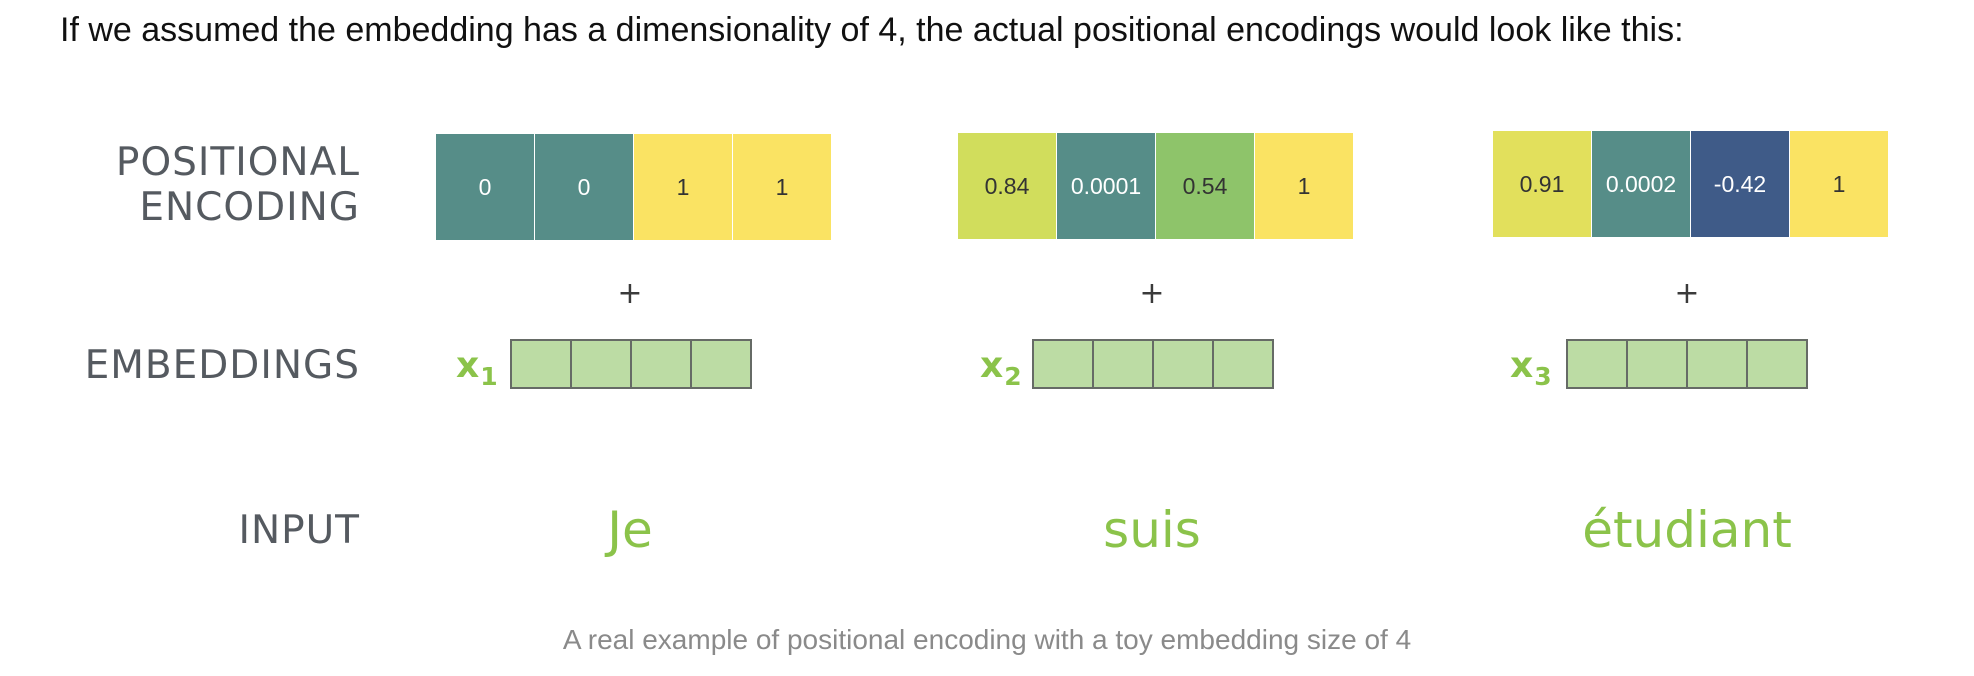 The height and width of the screenshot is (676, 1974). I want to click on pe-cell: 0.0001, so click(1106, 186).